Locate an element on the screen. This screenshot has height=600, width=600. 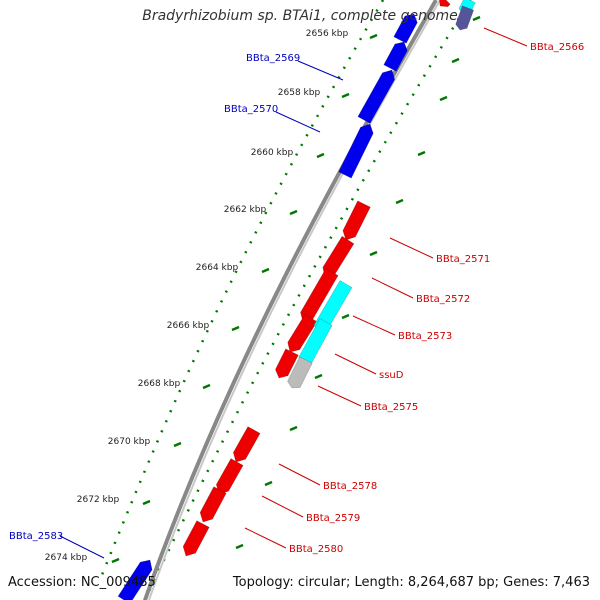
gene-label: BBta_2575 is located at coordinates (391, 407).